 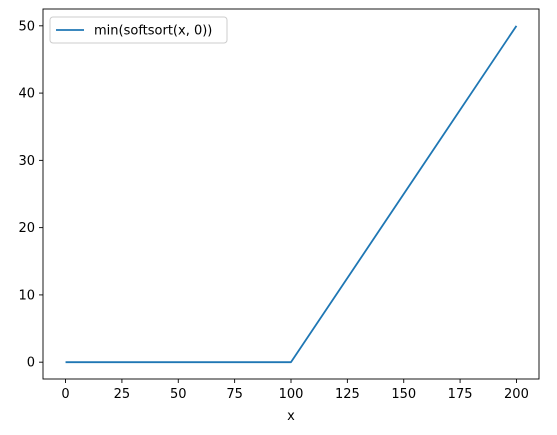 What do you see at coordinates (403, 394) in the screenshot?
I see `x-tick-label: 150` at bounding box center [403, 394].